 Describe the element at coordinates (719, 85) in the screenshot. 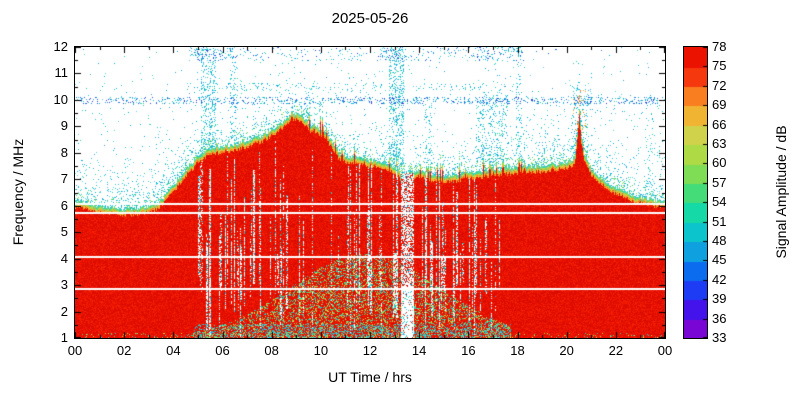

I see `colorbar-tick-label: 72` at that location.